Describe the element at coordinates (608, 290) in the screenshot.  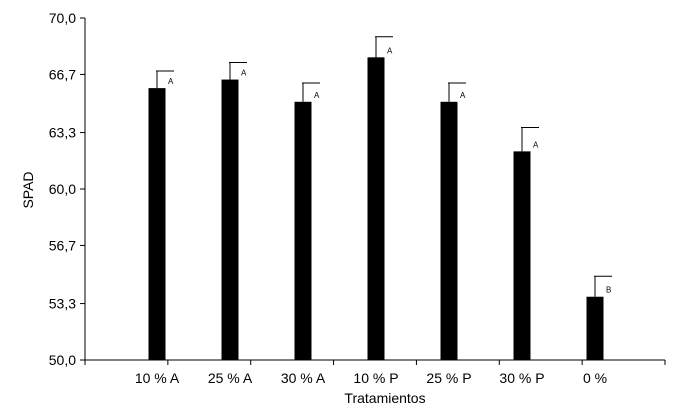
I see `significance-label: B` at that location.